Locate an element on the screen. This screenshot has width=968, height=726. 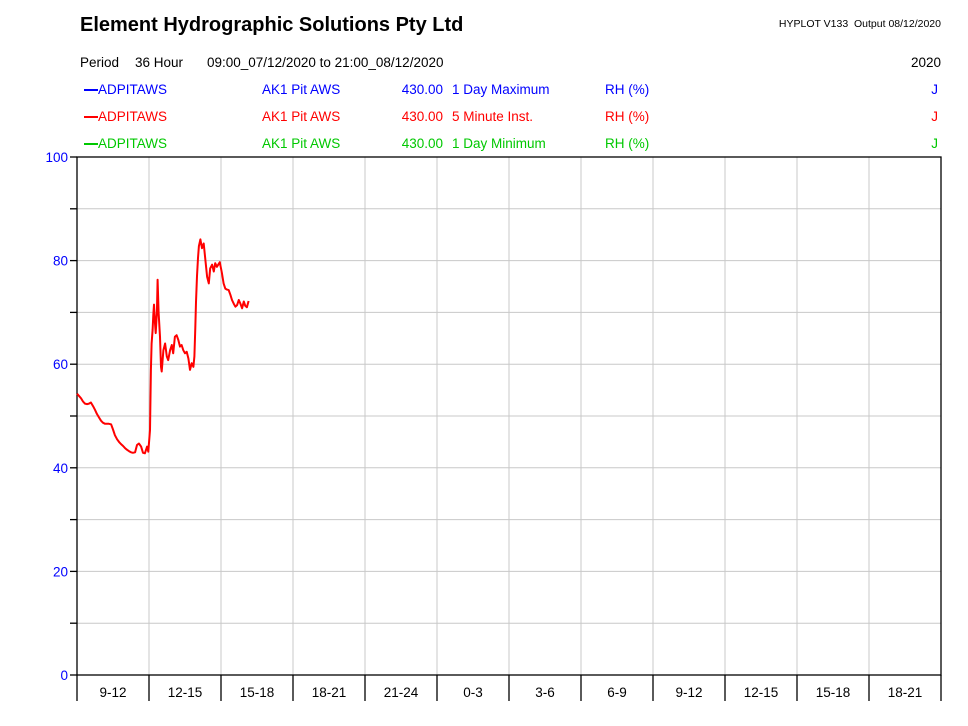
x-axis-label: 6-9 is located at coordinates (617, 692).